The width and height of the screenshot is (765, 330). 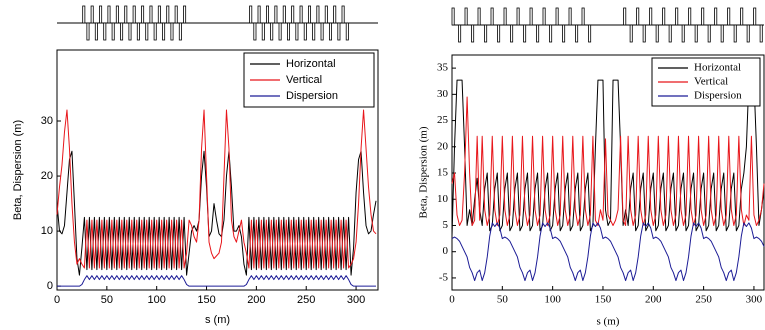 I want to click on x-tick-label: 250, so click(x=703, y=300).